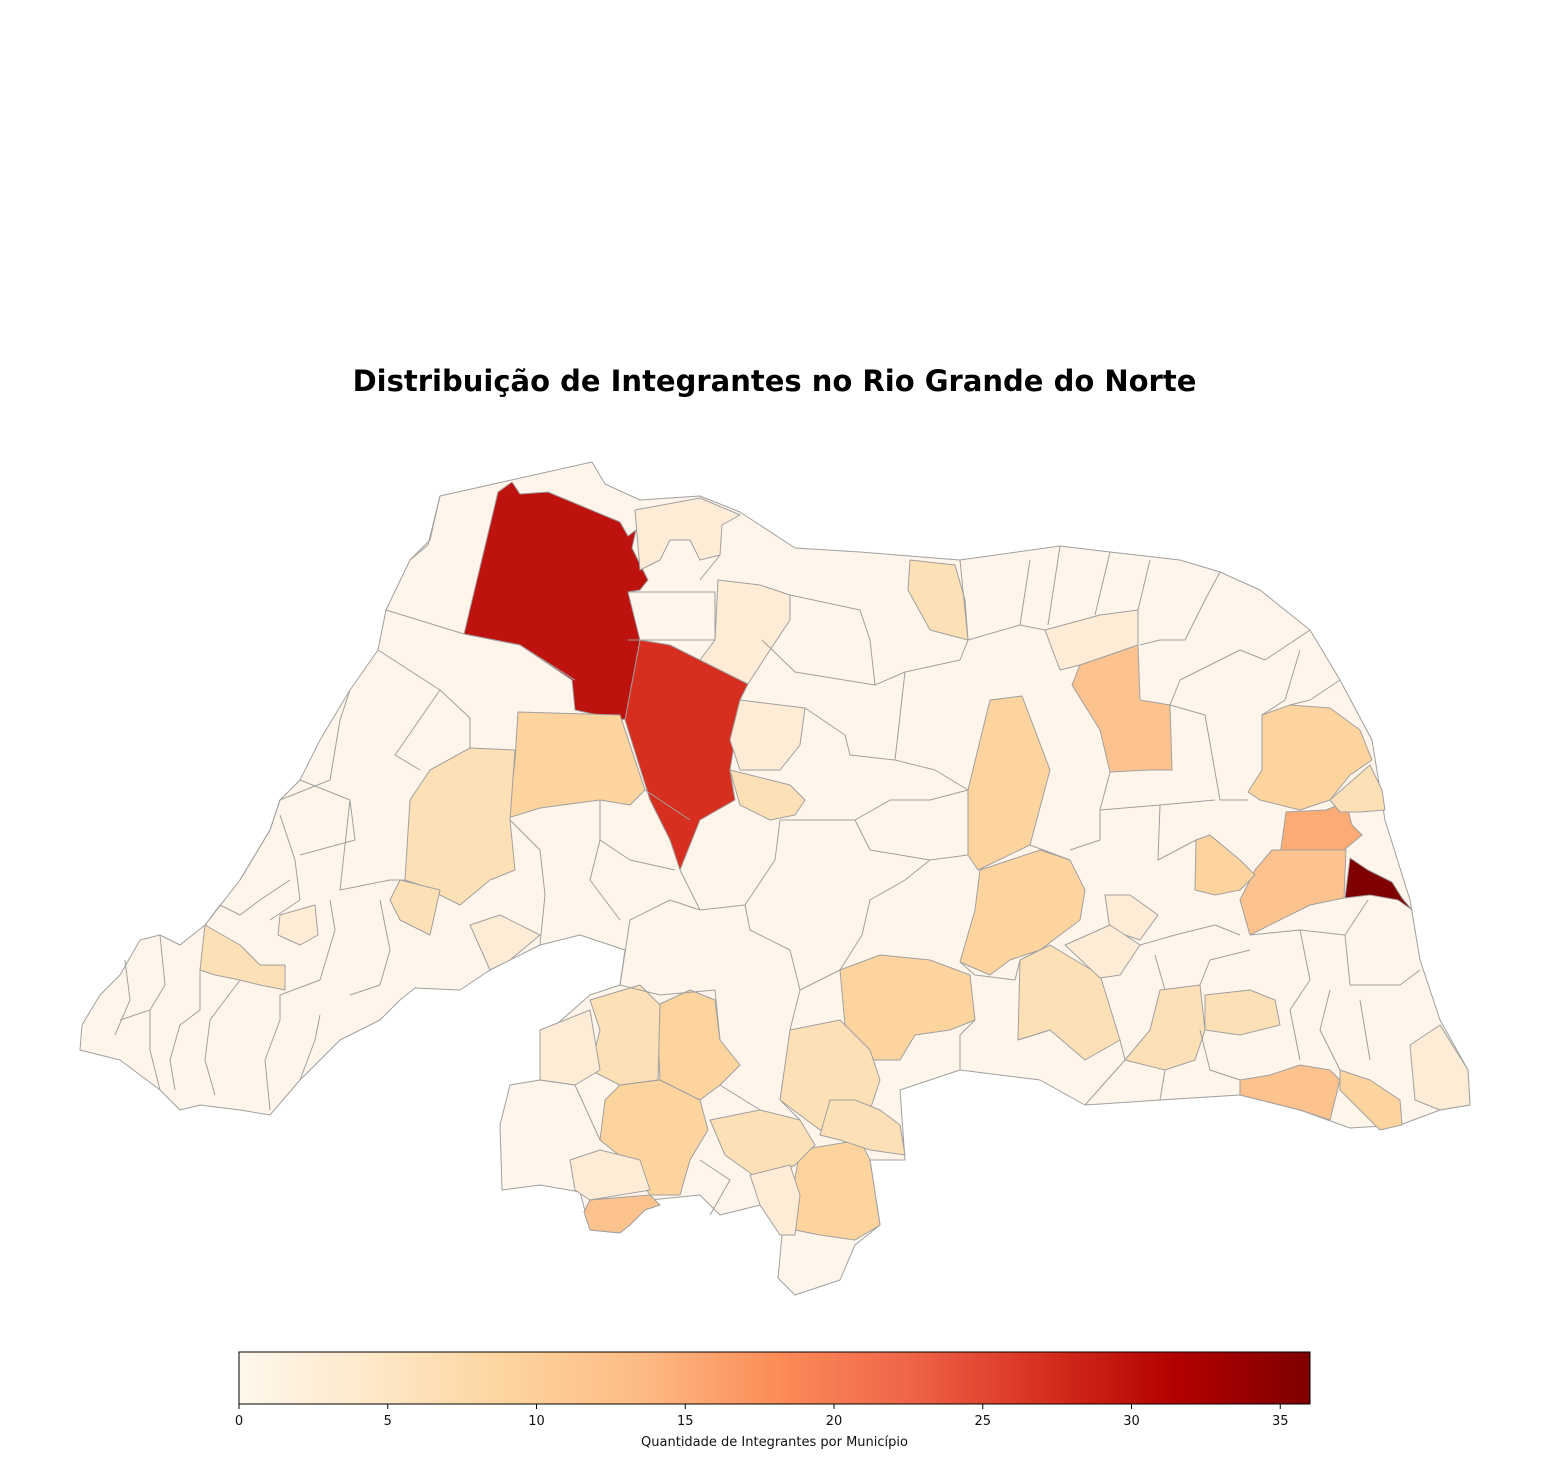 The image size is (1549, 1458). Describe the element at coordinates (1131, 1421) in the screenshot. I see `colorbar-tick-label: 30` at that location.